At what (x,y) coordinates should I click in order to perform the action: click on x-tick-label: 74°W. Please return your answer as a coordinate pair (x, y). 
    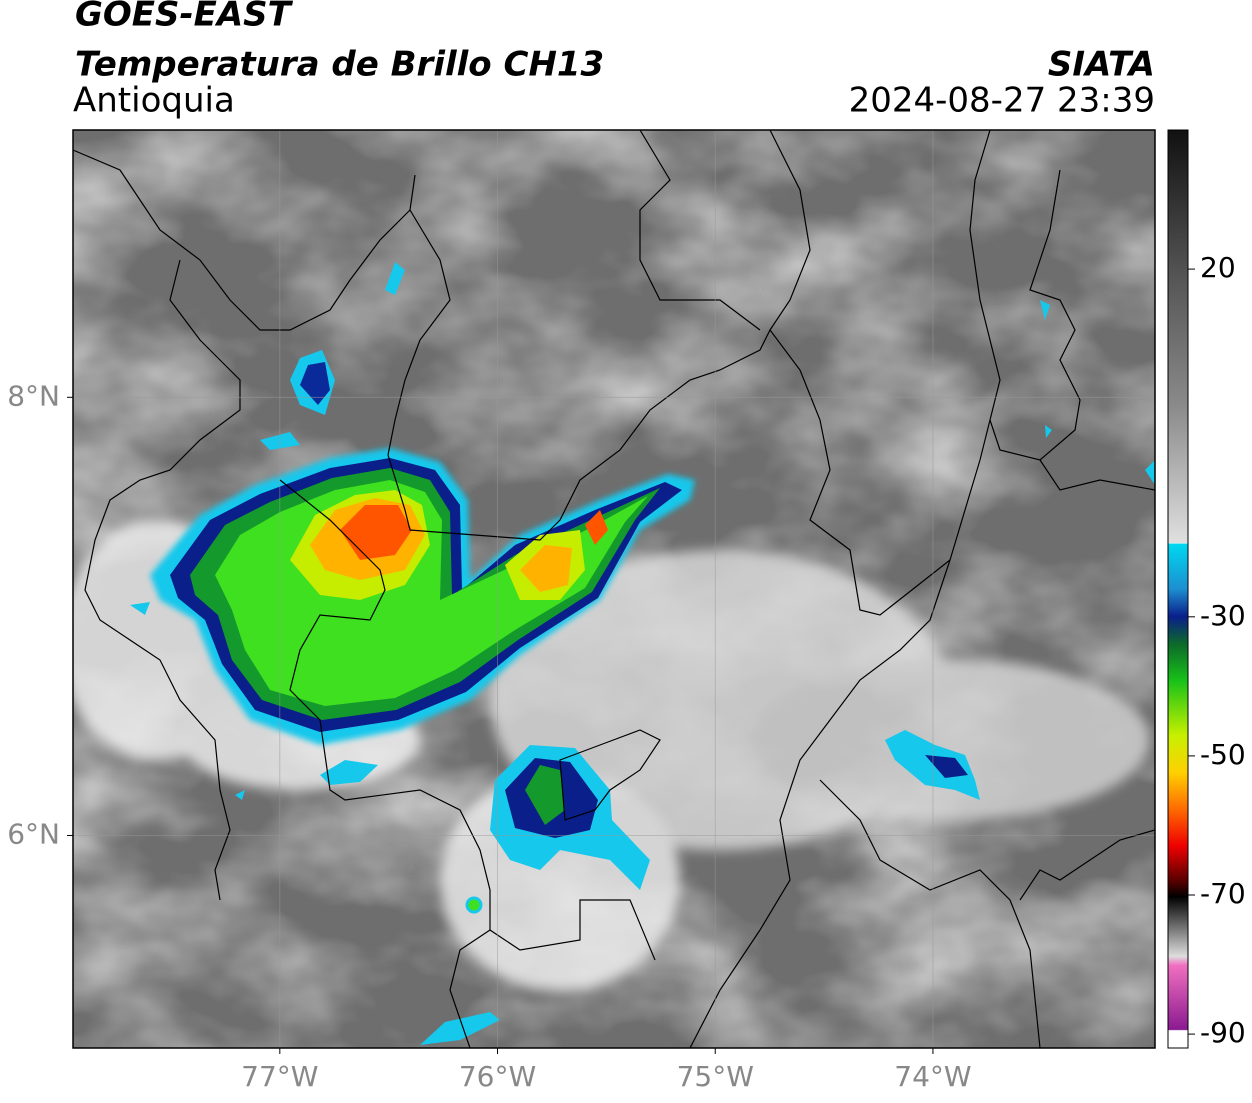
    Looking at the image, I should click on (932, 1076).